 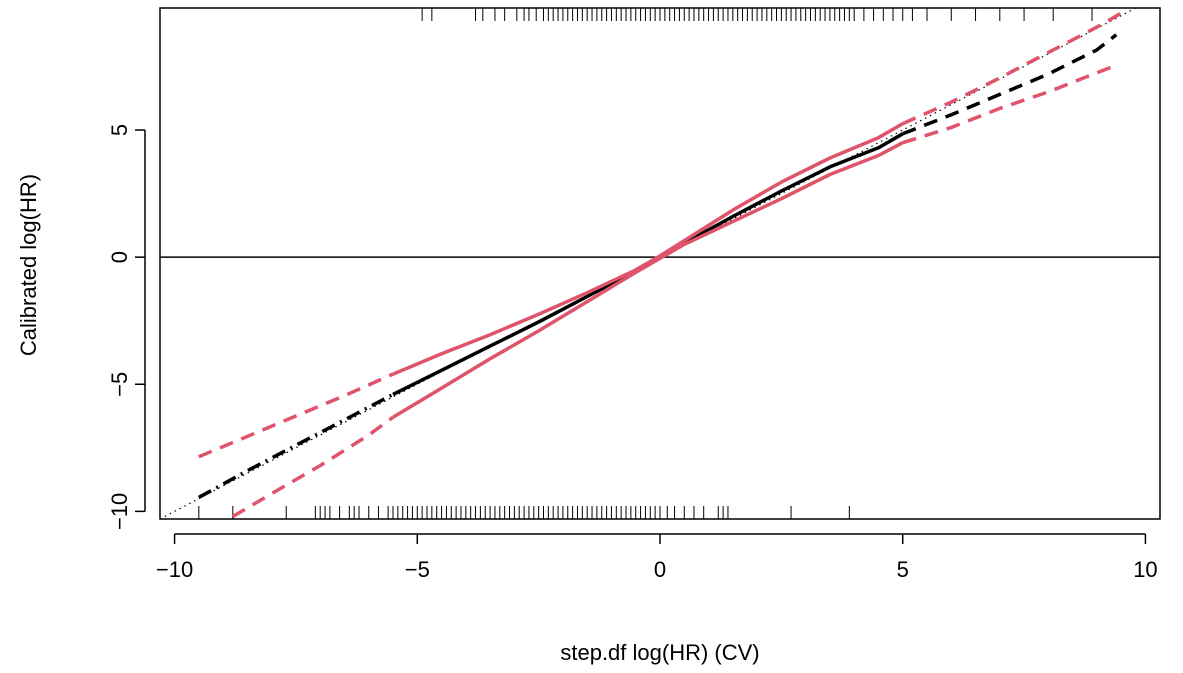 What do you see at coordinates (119, 511) in the screenshot?
I see `y-tick-label: −10` at bounding box center [119, 511].